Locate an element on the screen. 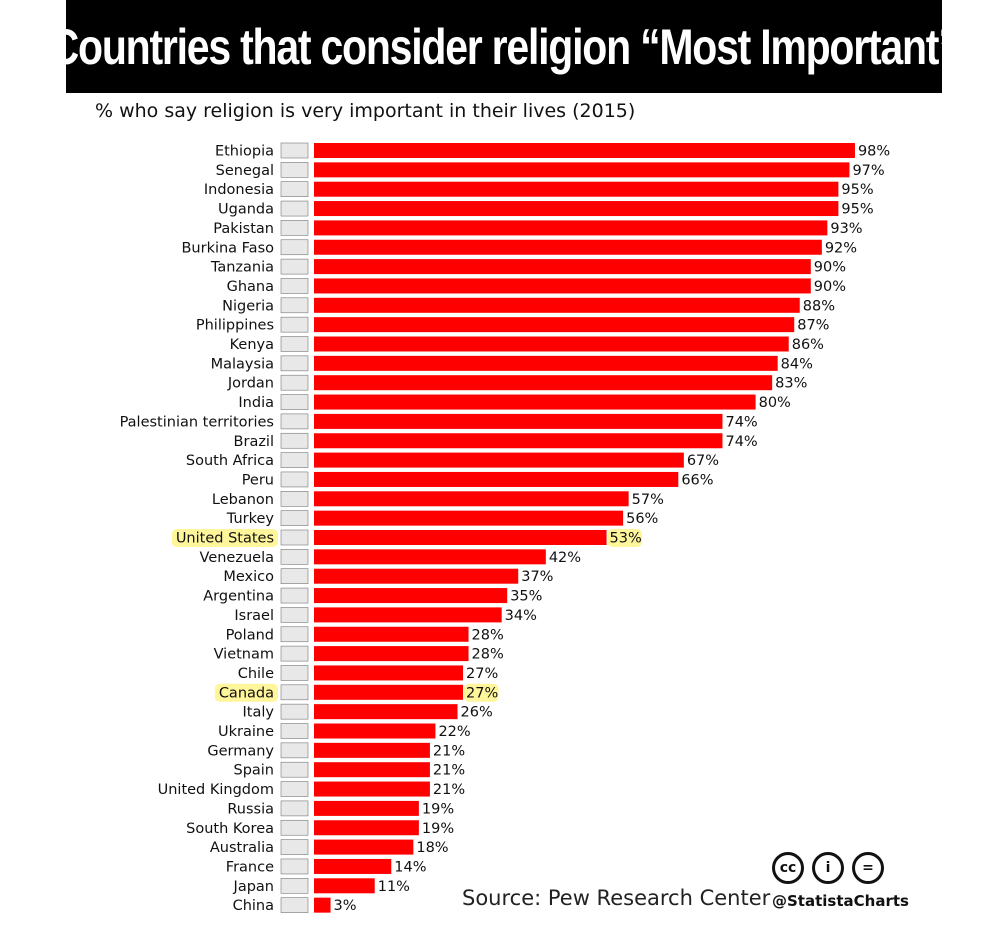 This screenshot has width=1008, height=927. category-label-united-kingdom: United Kingdom is located at coordinates (216, 790).